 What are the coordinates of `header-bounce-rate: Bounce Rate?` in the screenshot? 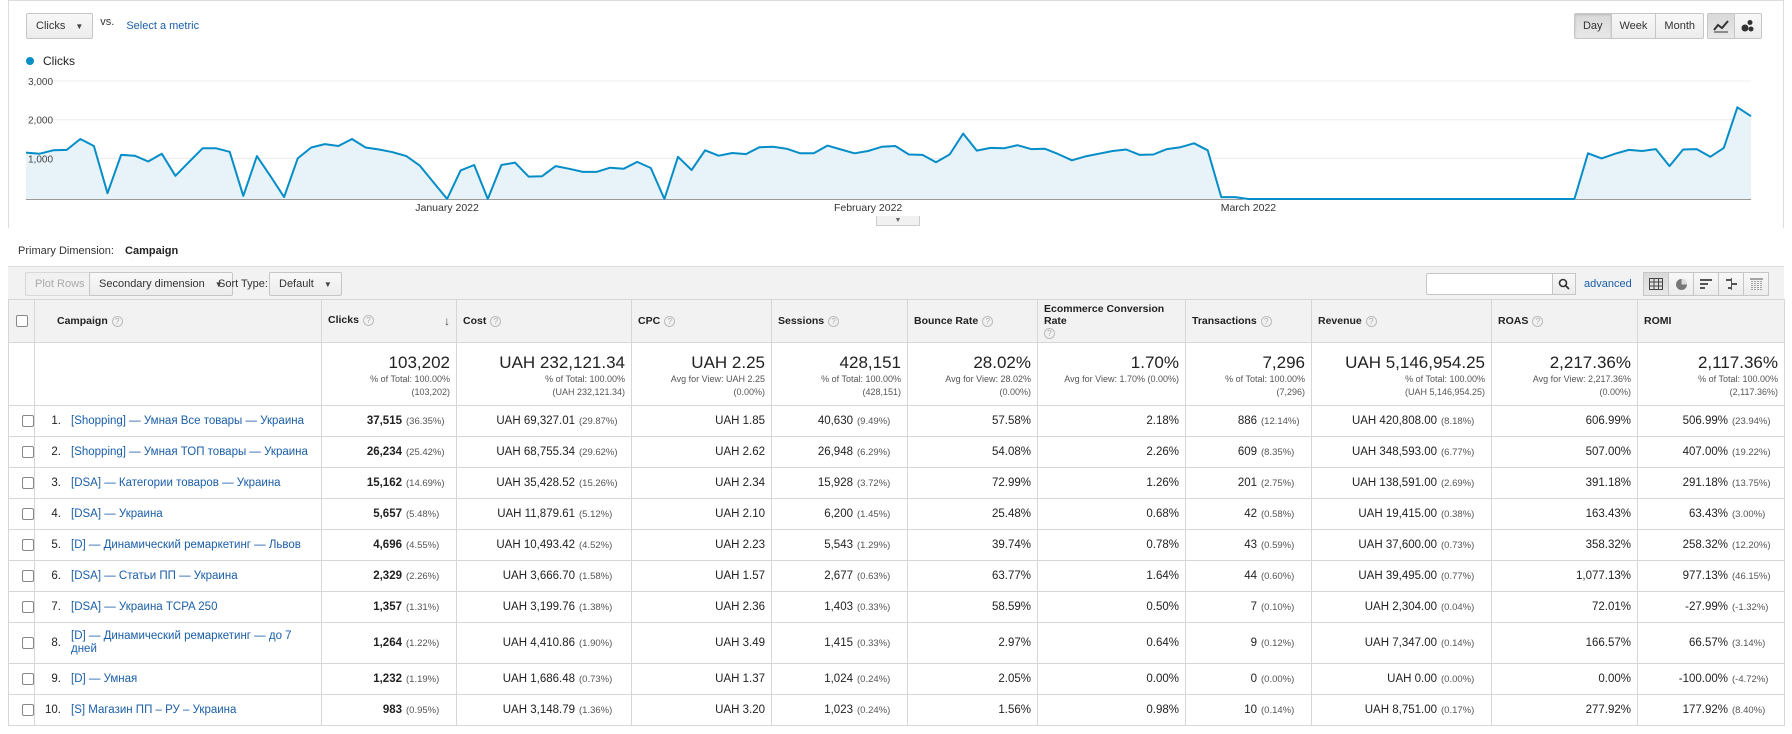 It's located at (972, 321).